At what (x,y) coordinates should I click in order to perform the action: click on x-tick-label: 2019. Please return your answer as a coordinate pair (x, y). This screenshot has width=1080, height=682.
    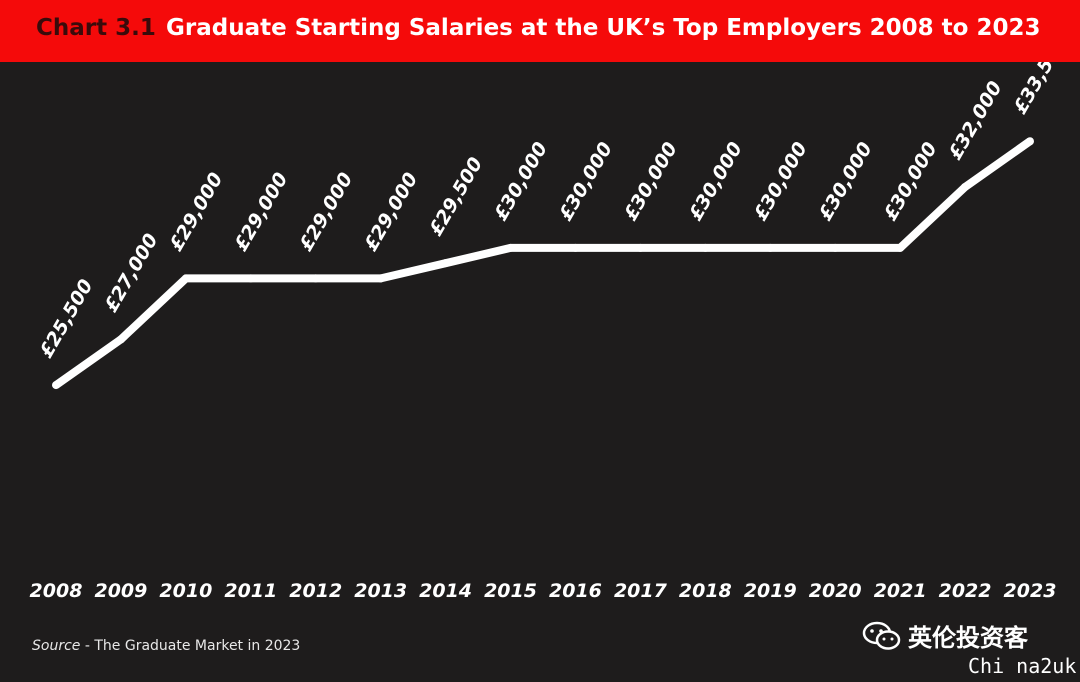
    Looking at the image, I should click on (770, 591).